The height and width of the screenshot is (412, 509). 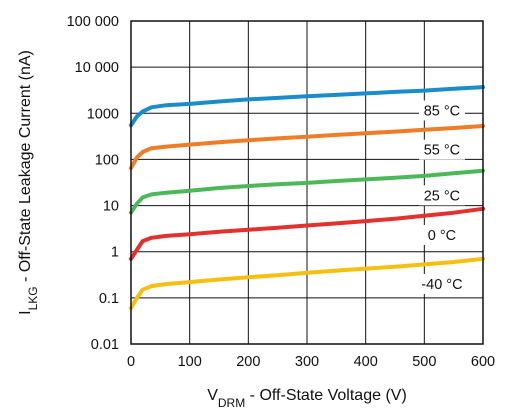 I want to click on series-label: 25 °C, so click(x=442, y=196).